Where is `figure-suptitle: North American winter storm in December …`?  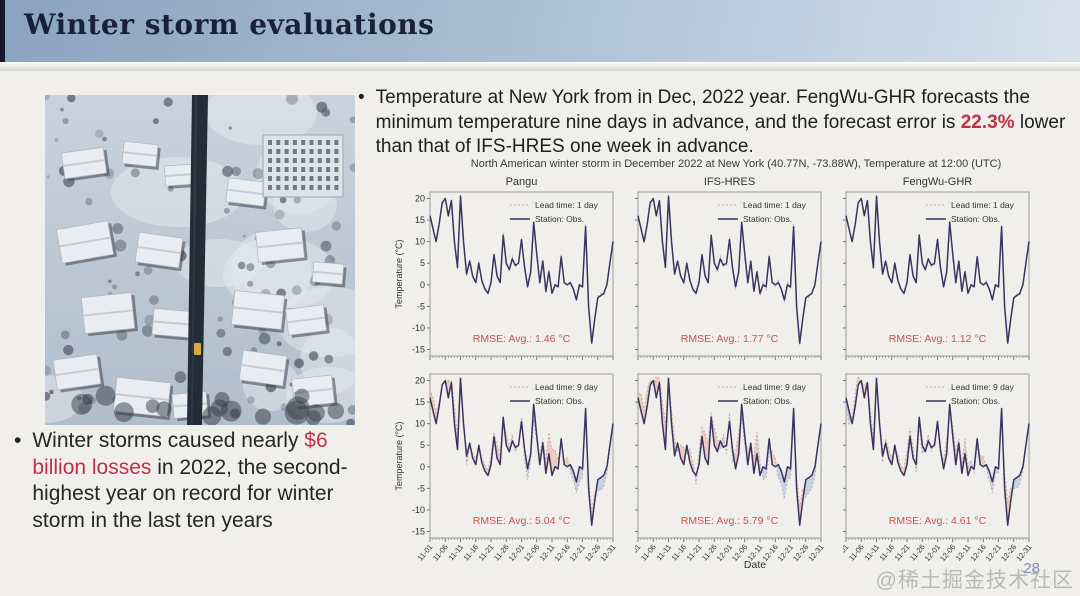 figure-suptitle: North American winter storm in December … is located at coordinates (736, 164).